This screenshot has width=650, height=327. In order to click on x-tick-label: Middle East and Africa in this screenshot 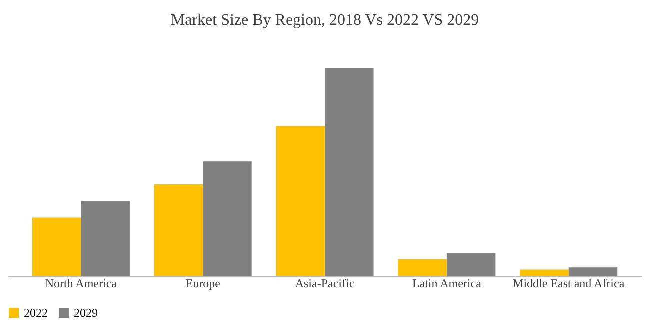, I will do `click(569, 283)`.